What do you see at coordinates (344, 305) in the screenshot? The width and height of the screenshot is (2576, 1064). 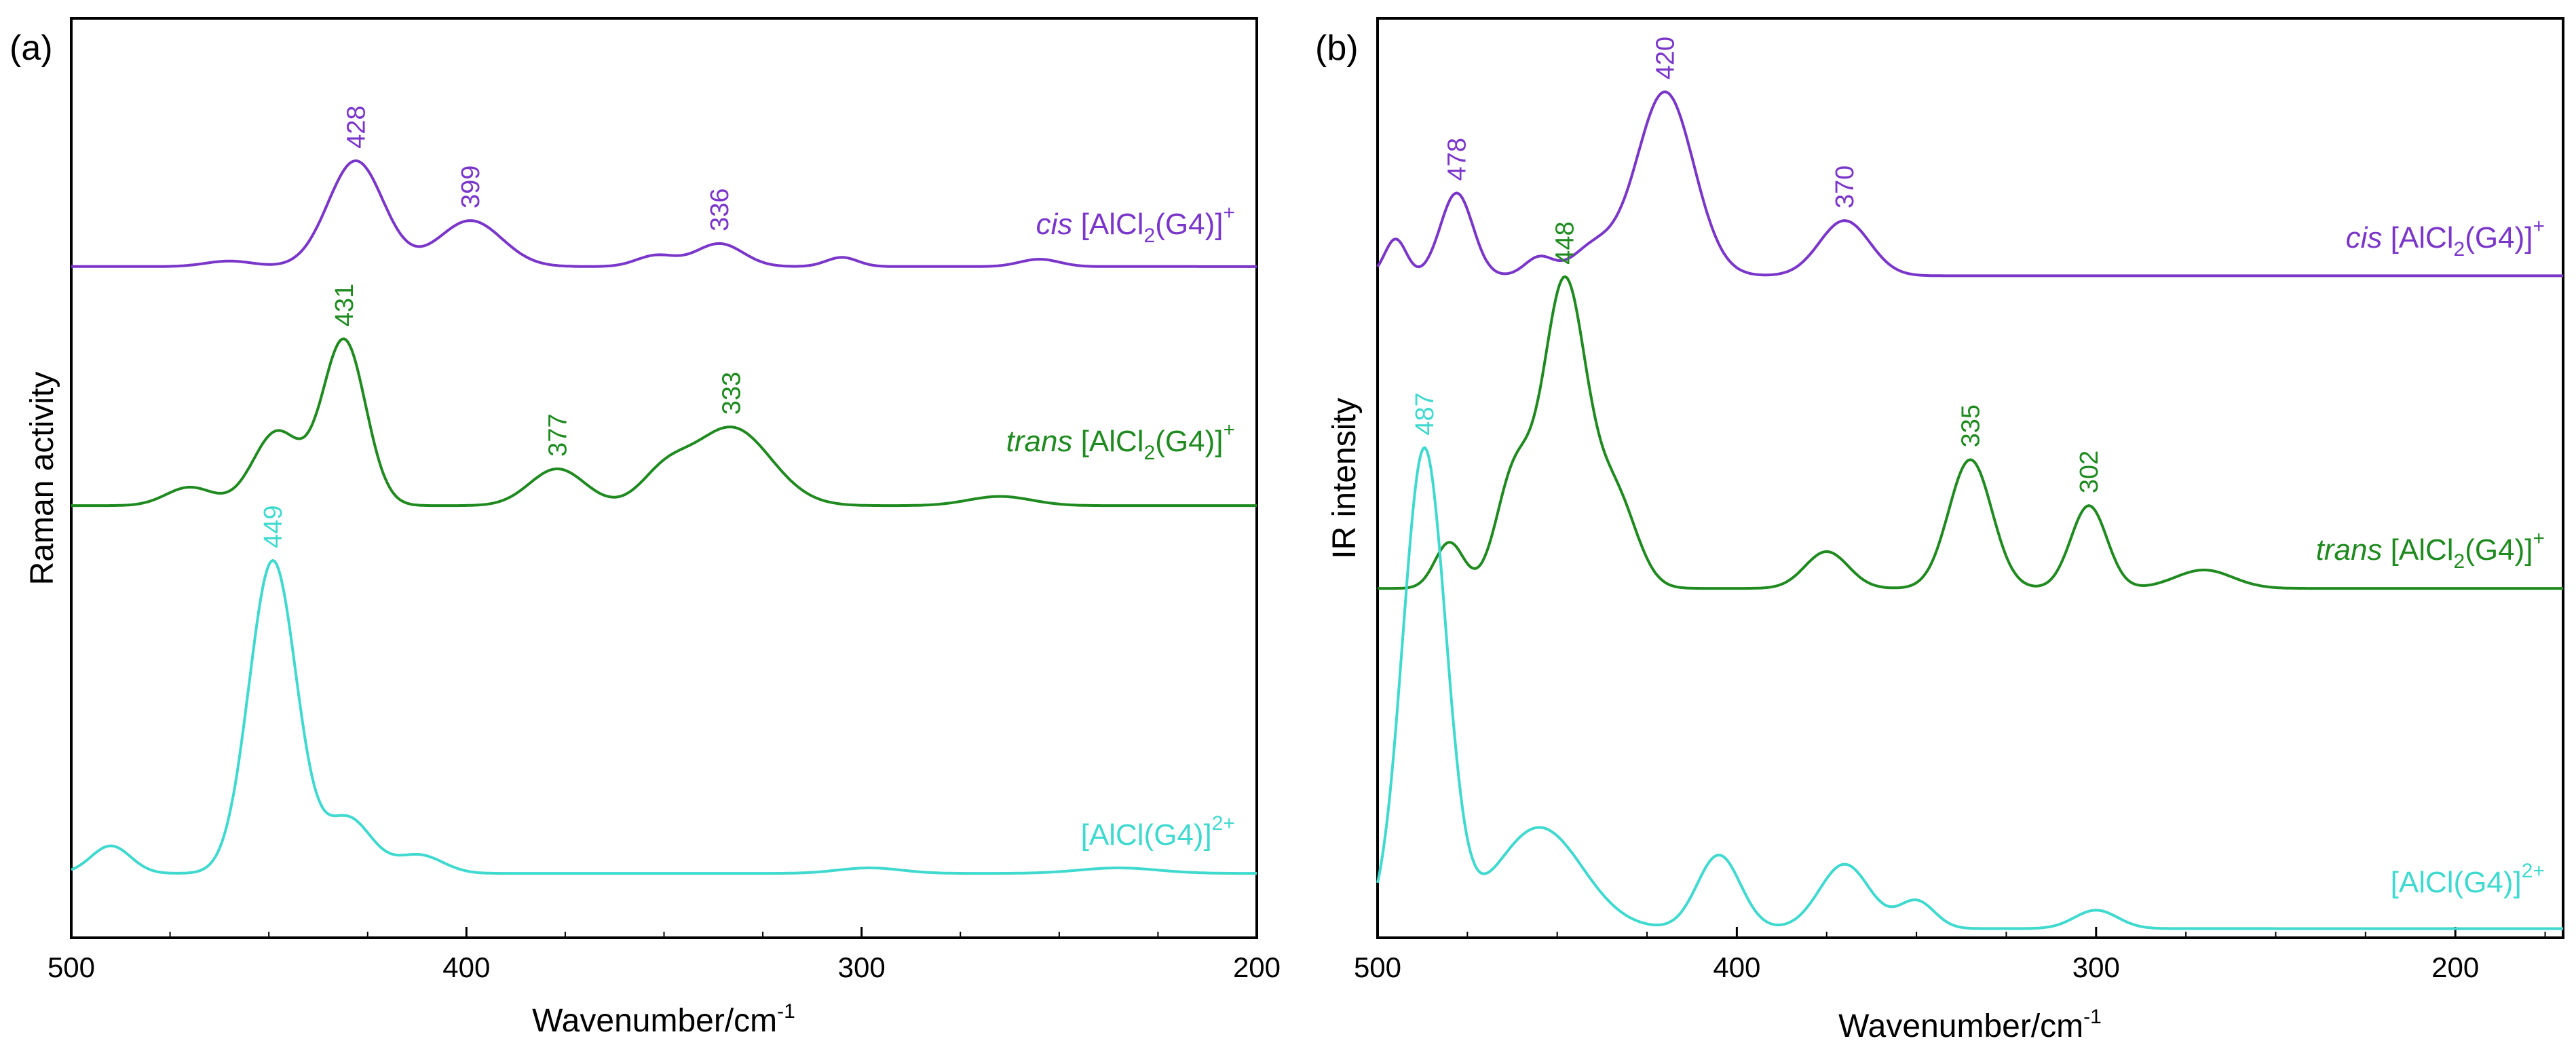 I see `panel-a-peak-label-trans-431: 431` at bounding box center [344, 305].